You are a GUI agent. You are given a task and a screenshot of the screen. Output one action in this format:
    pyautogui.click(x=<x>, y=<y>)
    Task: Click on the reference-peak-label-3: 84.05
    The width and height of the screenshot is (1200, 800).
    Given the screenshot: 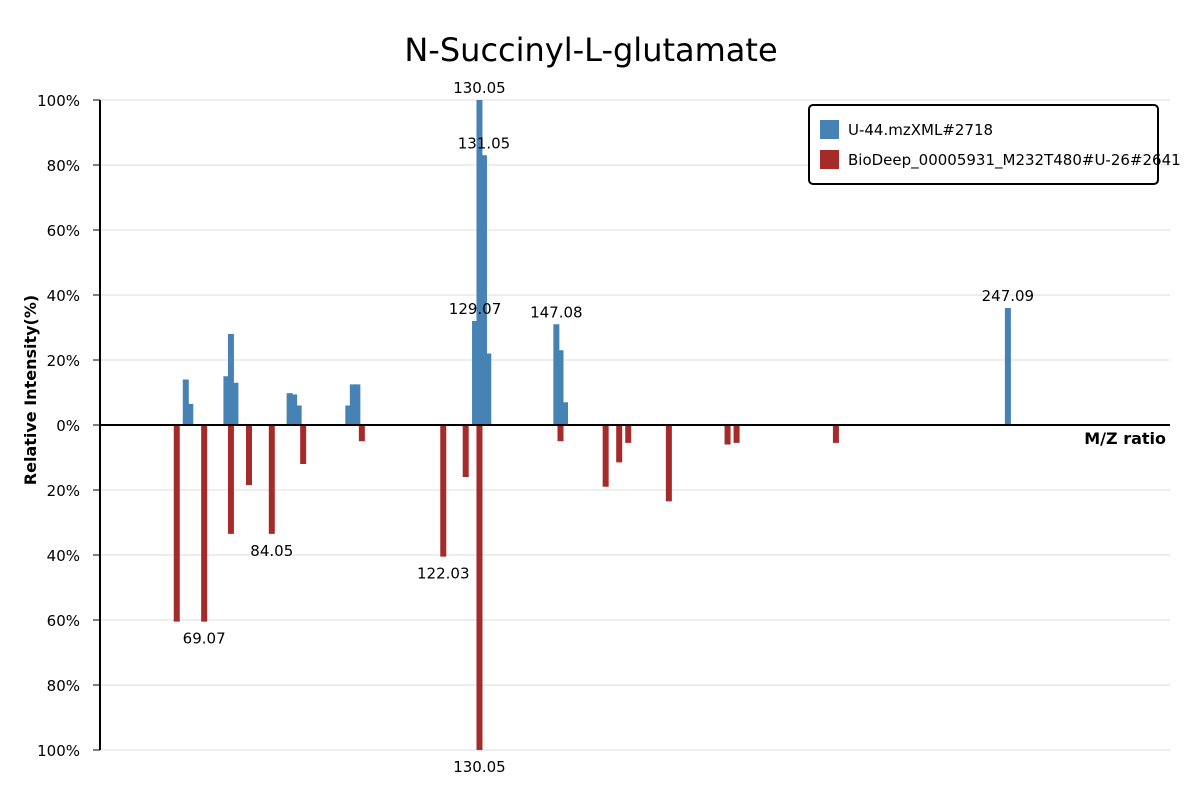 What is the action you would take?
    pyautogui.click(x=271, y=551)
    